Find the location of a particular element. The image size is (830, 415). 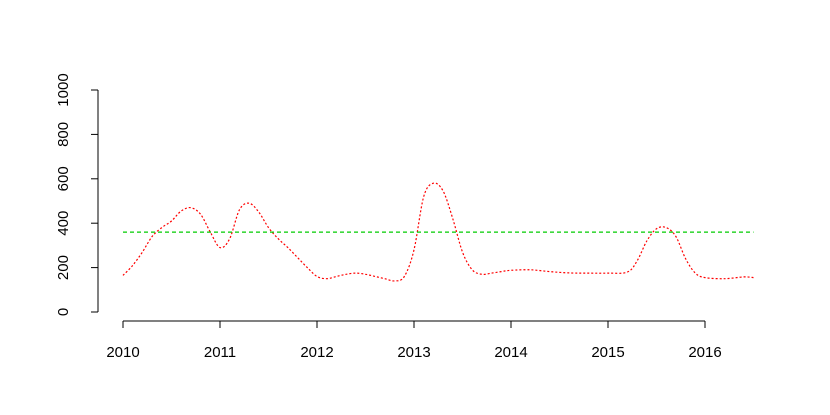

y-tick-label: 600 is located at coordinates (63, 178).